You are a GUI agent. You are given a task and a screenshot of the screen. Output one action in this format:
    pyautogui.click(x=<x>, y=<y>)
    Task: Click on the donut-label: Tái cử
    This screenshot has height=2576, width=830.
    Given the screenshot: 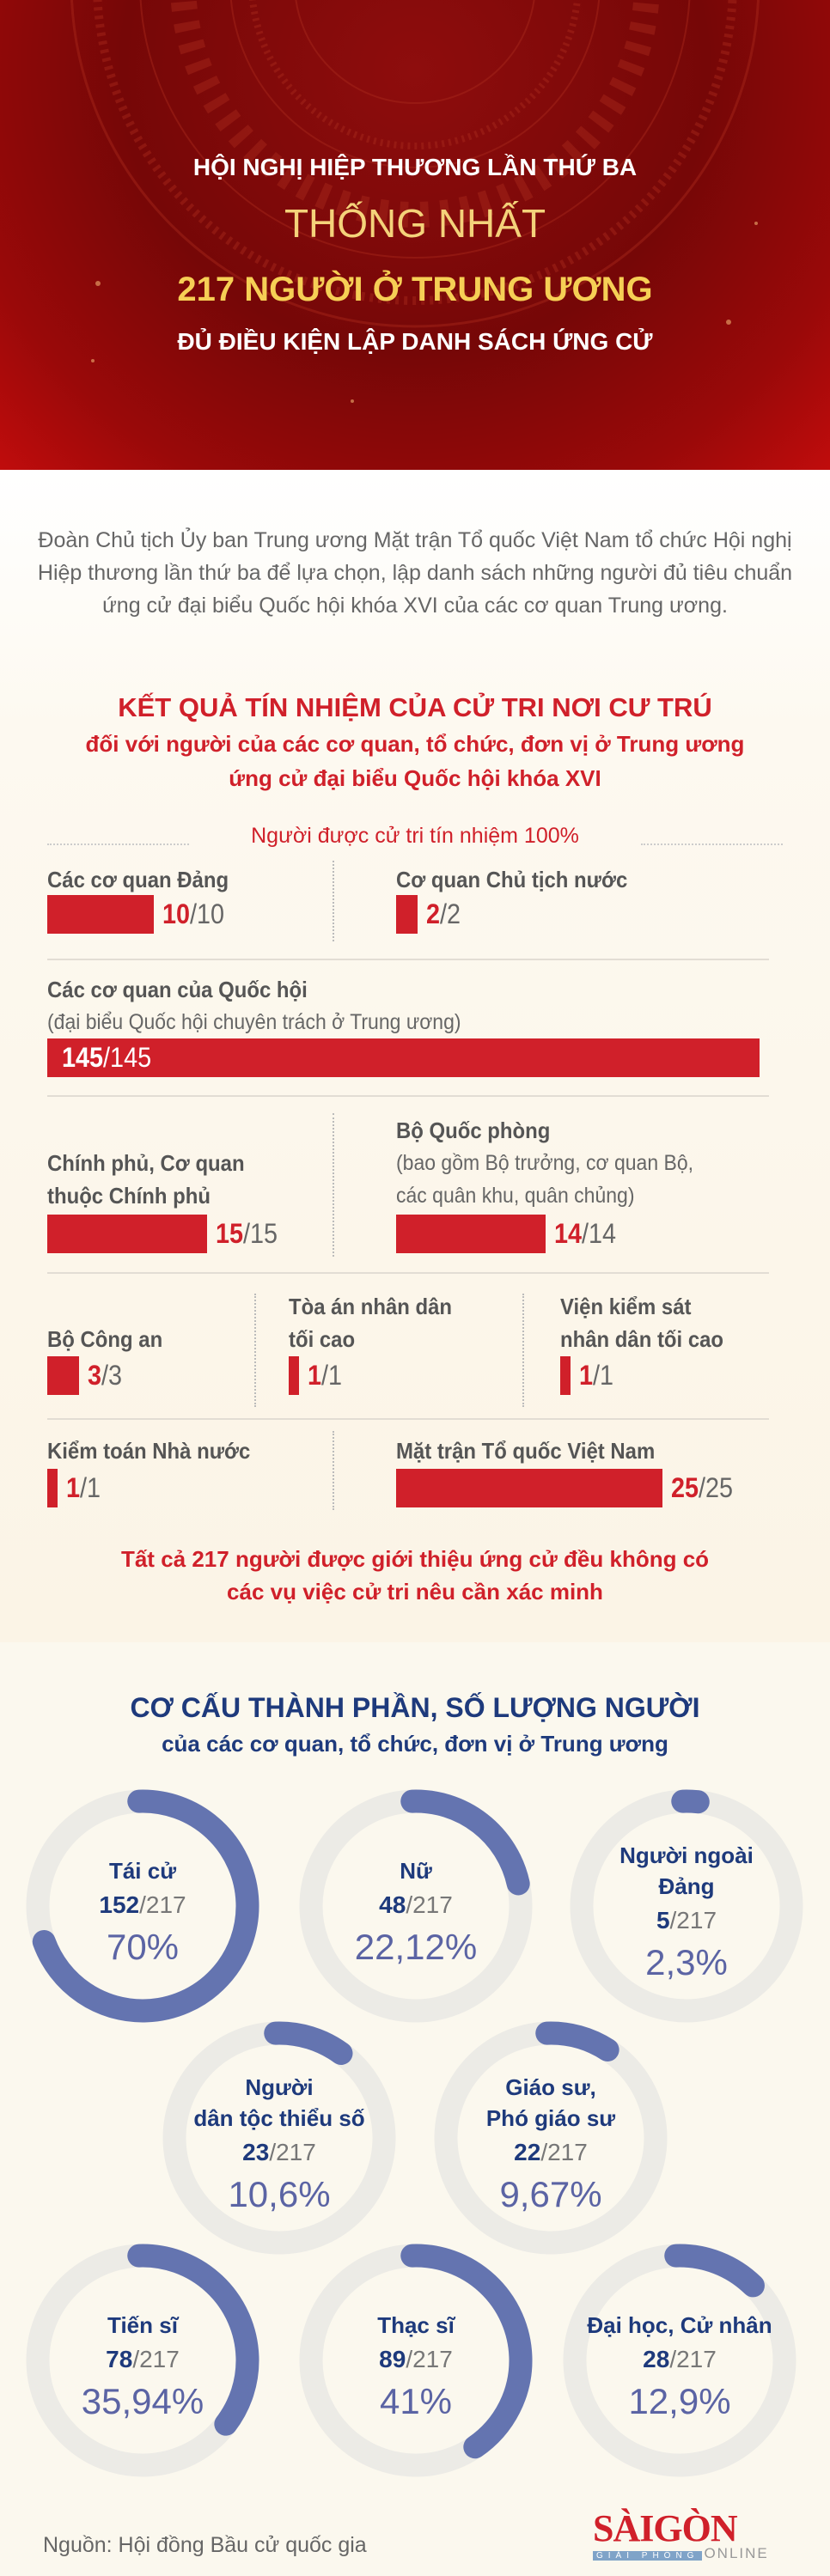 What is the action you would take?
    pyautogui.click(x=142, y=1871)
    